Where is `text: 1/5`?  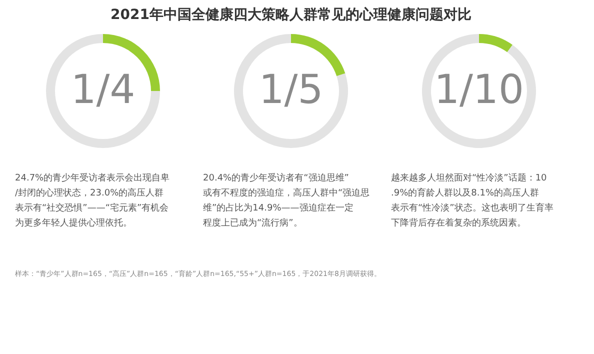
text: 1/5 is located at coordinates (291, 90).